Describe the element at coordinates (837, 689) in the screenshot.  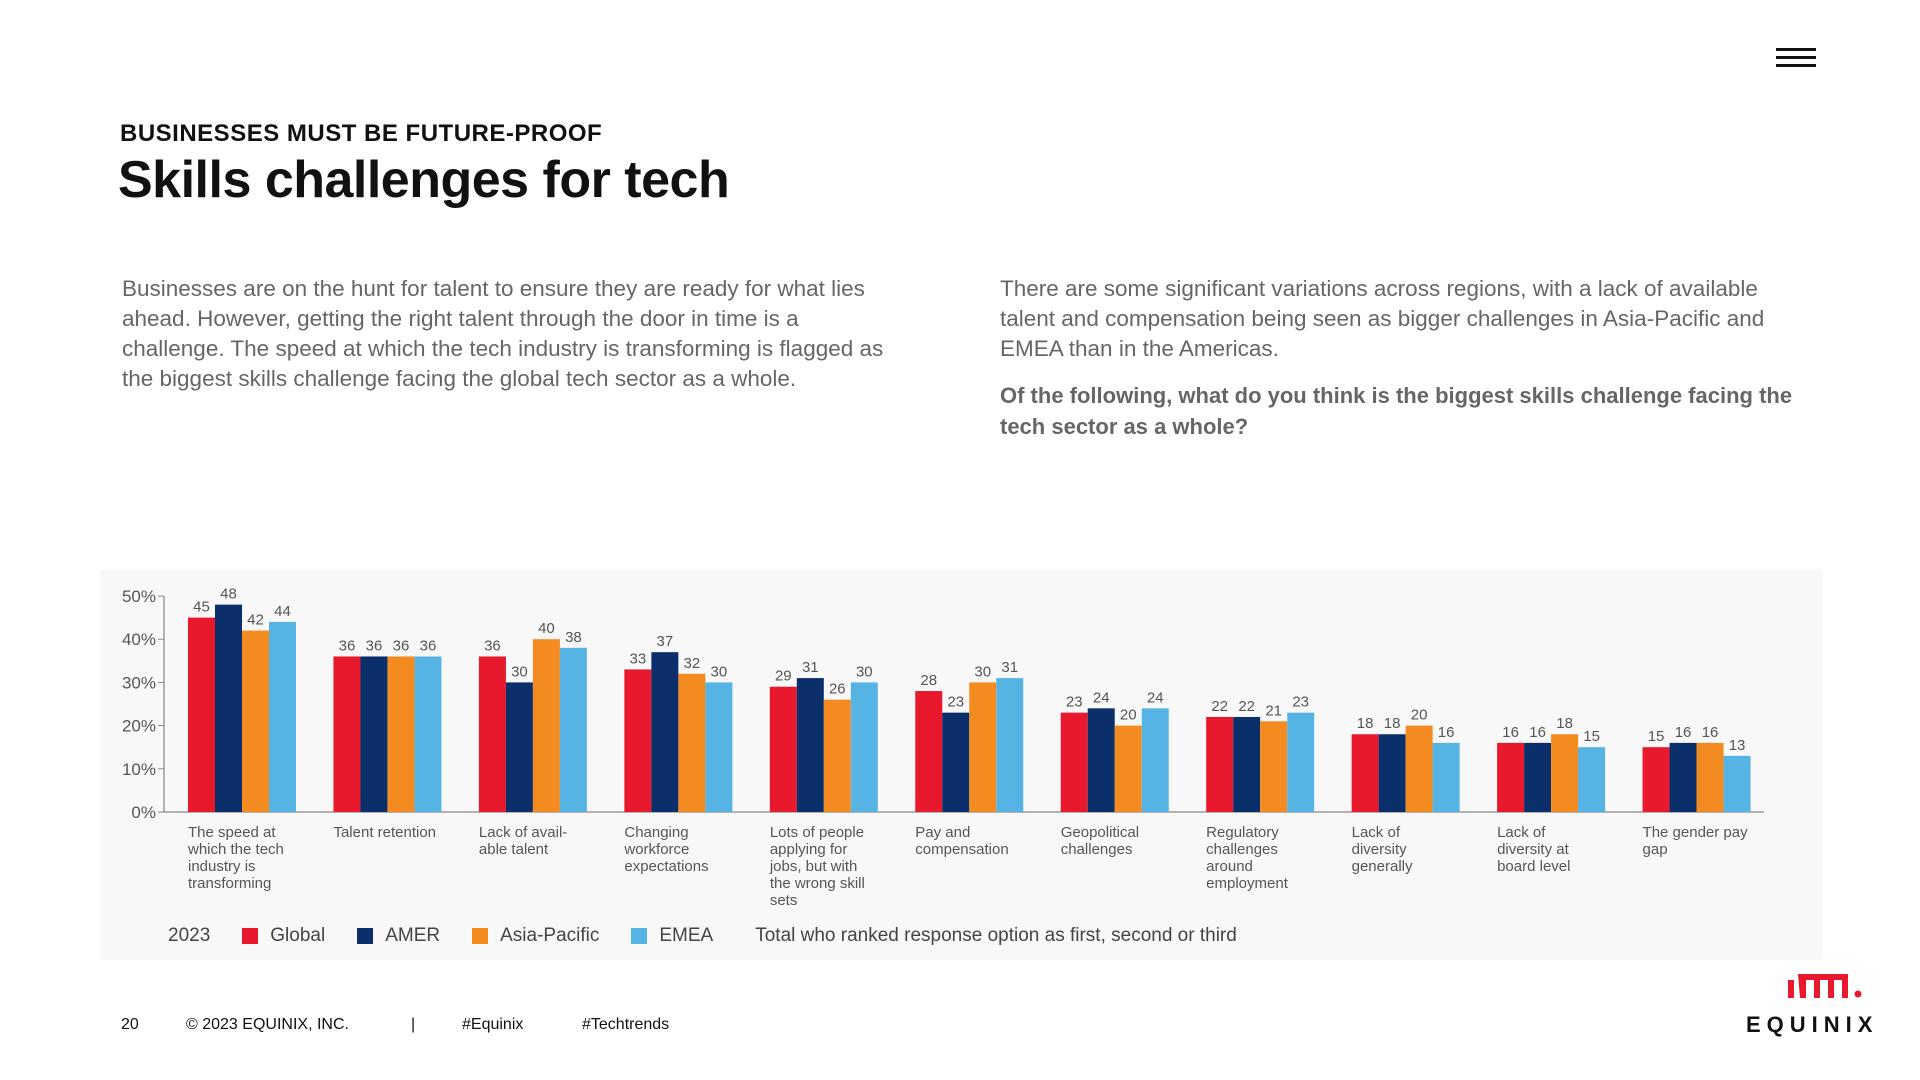
I see `bar-value-label: 26` at that location.